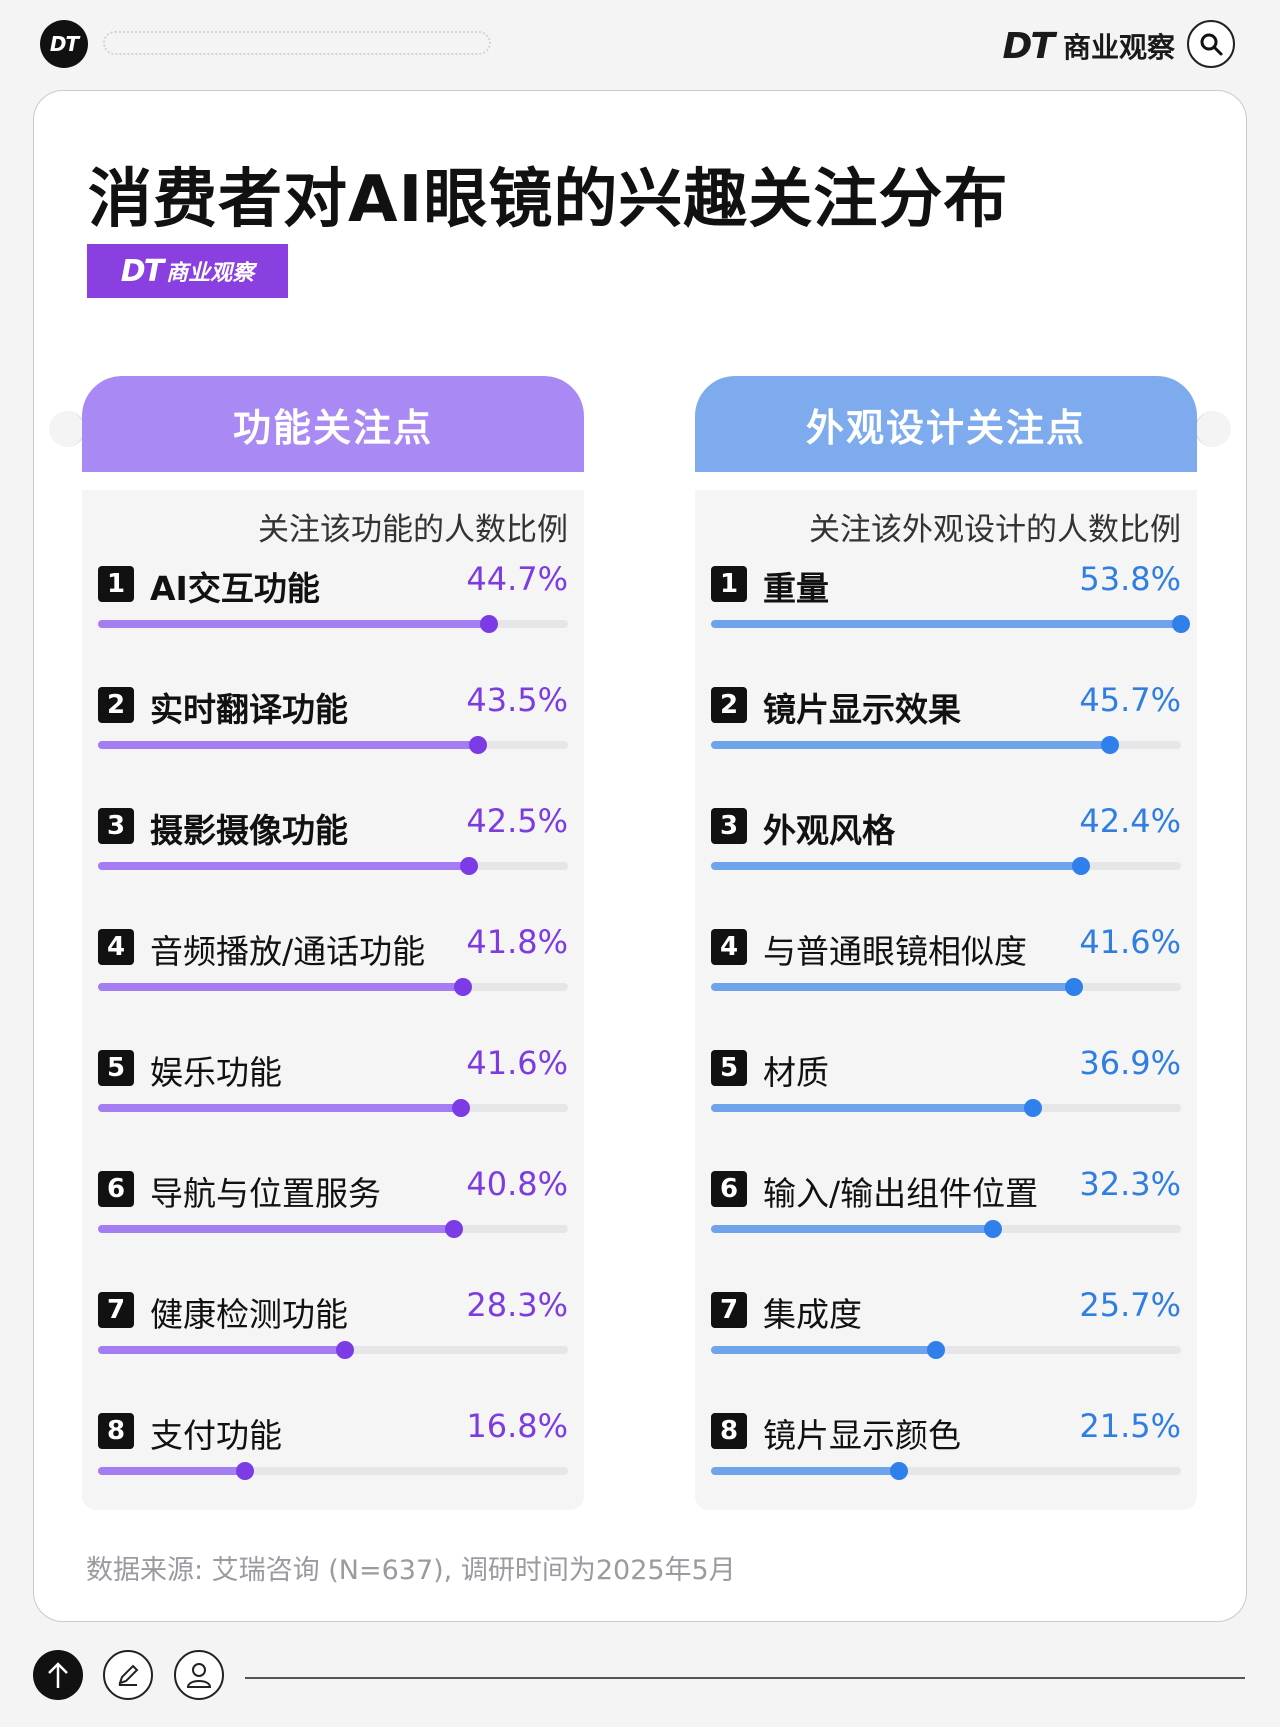 Image resolution: width=1280 pixels, height=1727 pixels. I want to click on profile-button, so click(199, 1675).